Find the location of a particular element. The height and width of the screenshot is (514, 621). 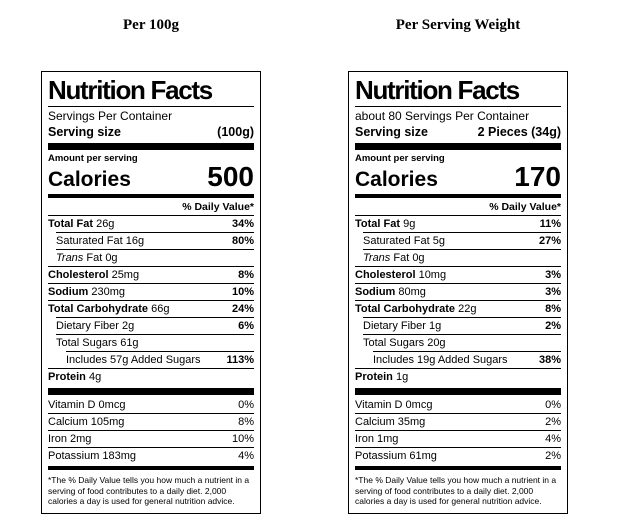

nutrient-row: Saturated Fat 5g 27% is located at coordinates (462, 240).